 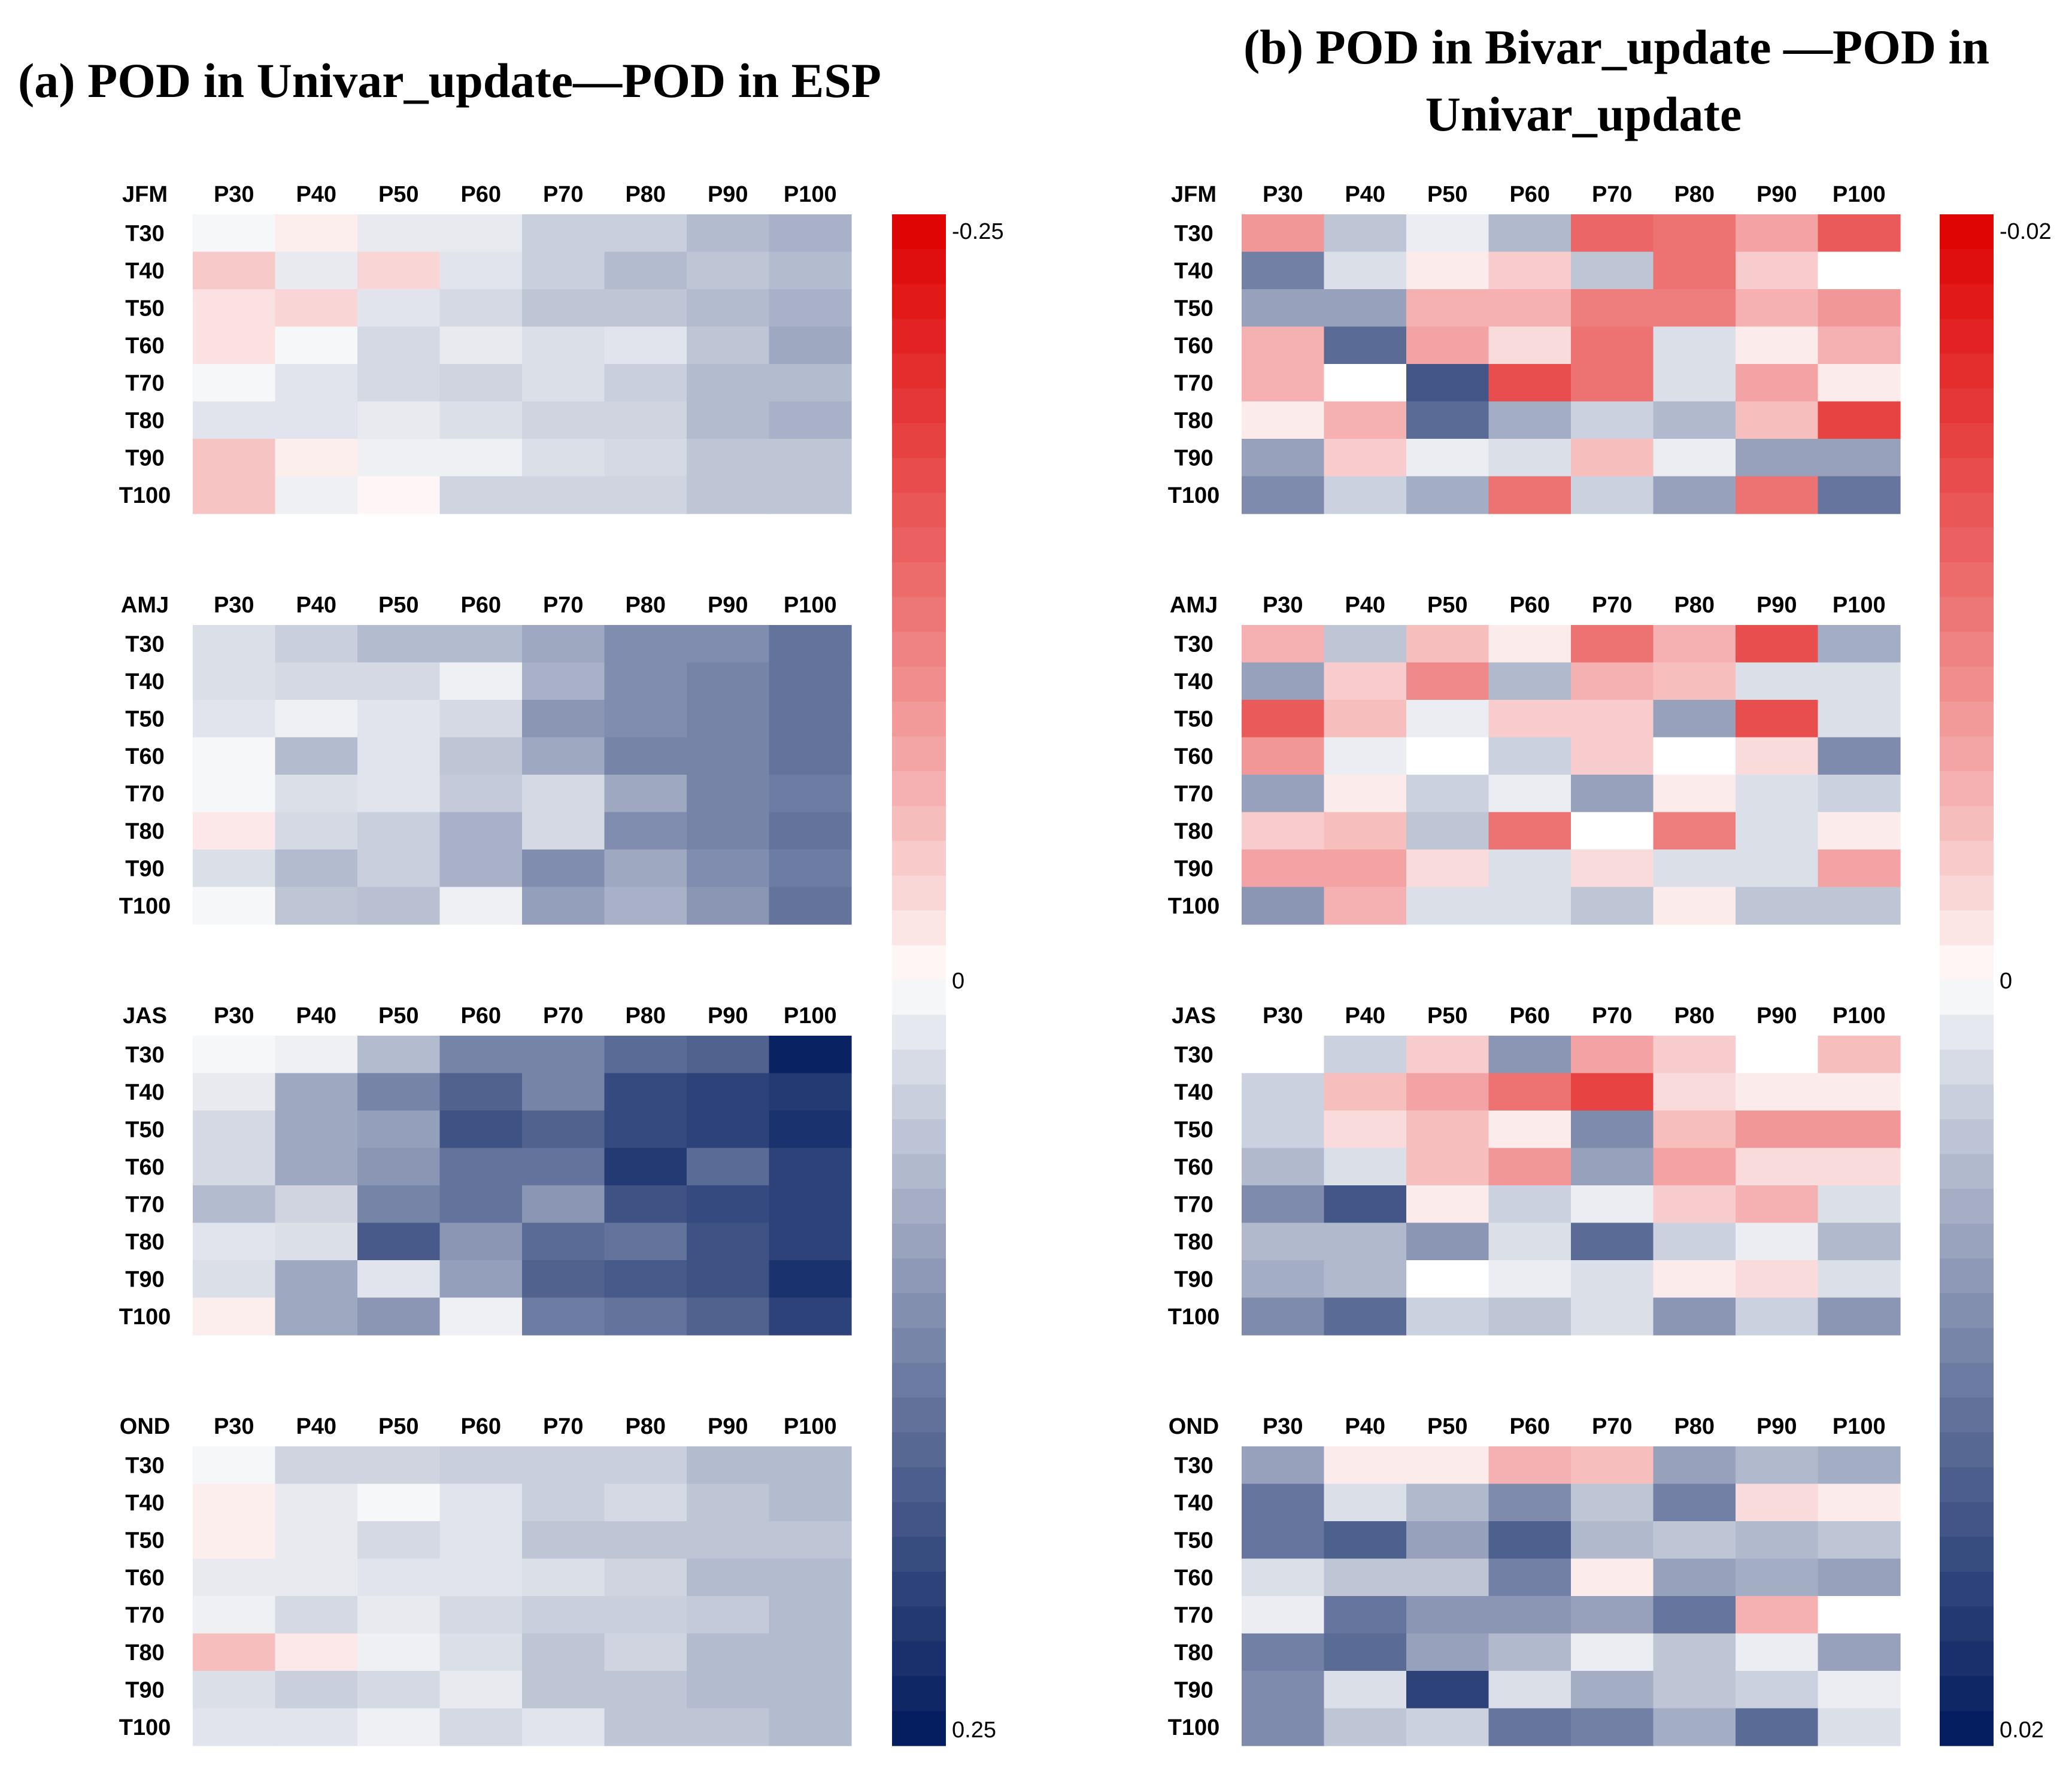 What do you see at coordinates (1859, 1427) in the screenshot?
I see `column-label: P100` at bounding box center [1859, 1427].